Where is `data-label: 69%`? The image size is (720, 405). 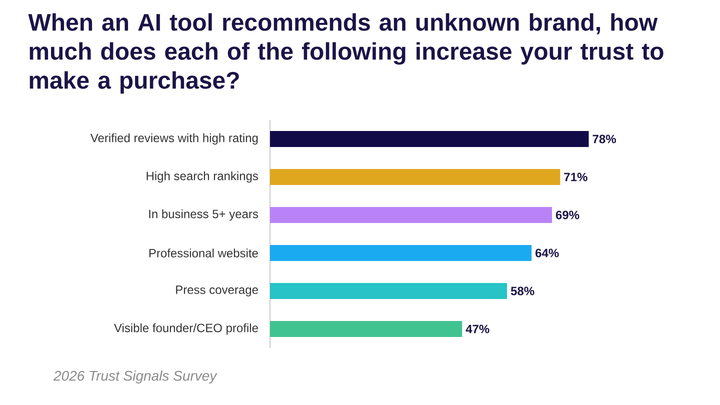
data-label: 69% is located at coordinates (568, 215).